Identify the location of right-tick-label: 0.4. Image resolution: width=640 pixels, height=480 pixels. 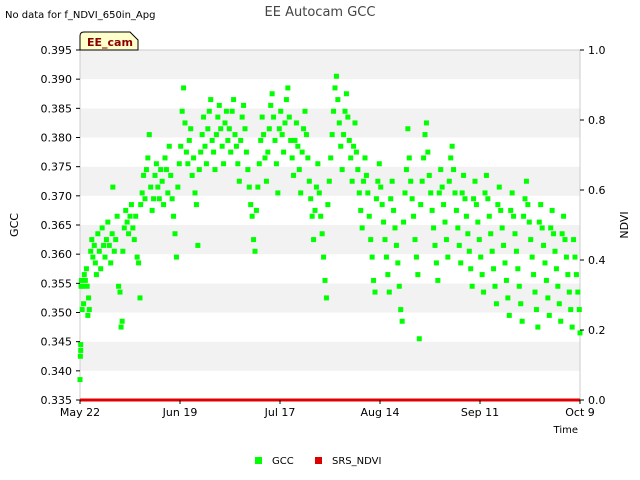
(597, 260).